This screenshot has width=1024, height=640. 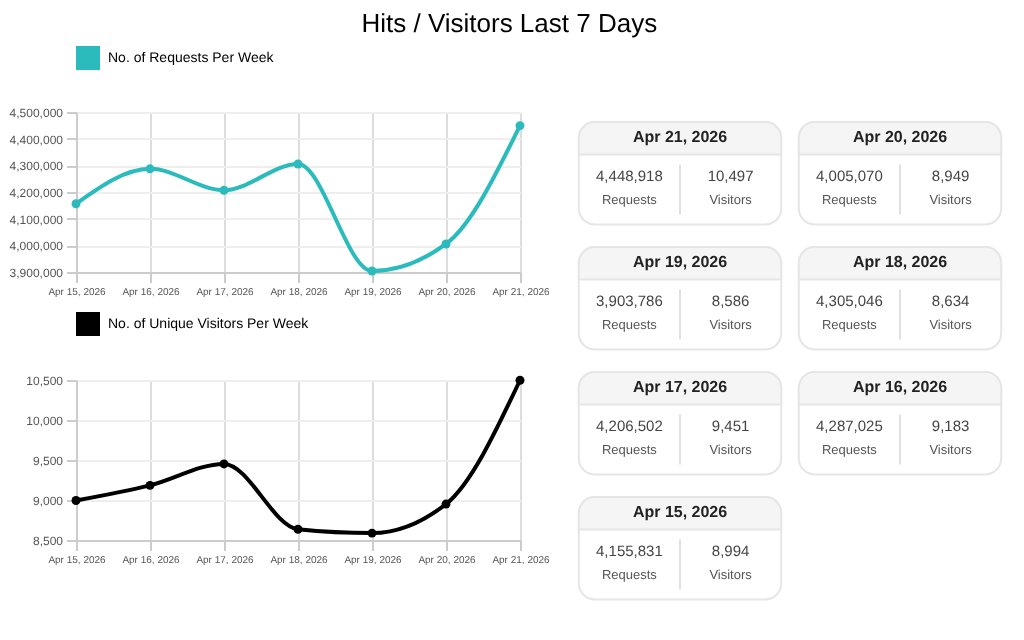 I want to click on category-label: Apr 16, 2026, so click(x=900, y=387).